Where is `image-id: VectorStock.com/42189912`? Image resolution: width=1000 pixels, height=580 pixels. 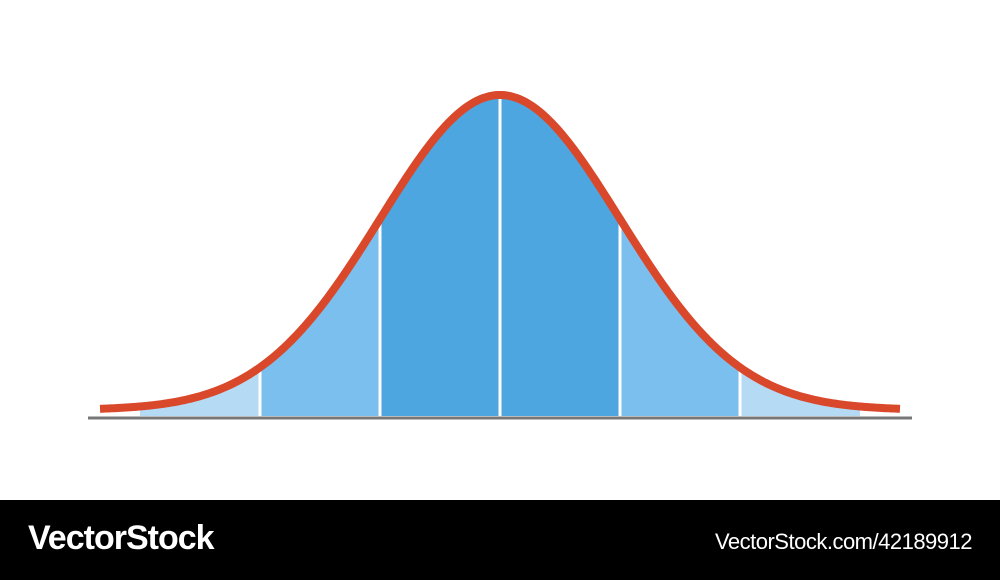 image-id: VectorStock.com/42189912 is located at coordinates (843, 541).